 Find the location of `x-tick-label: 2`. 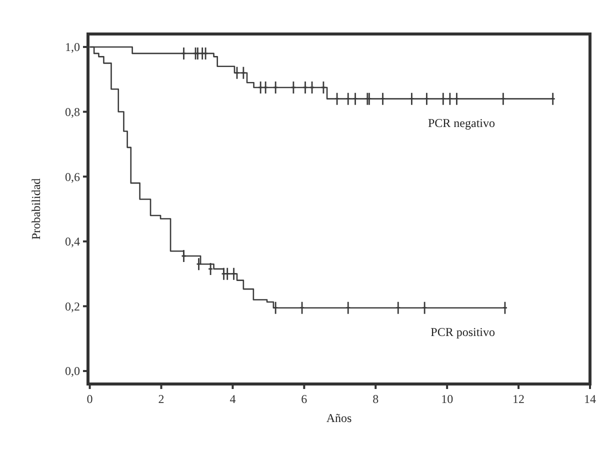

x-tick-label: 2 is located at coordinates (161, 399).